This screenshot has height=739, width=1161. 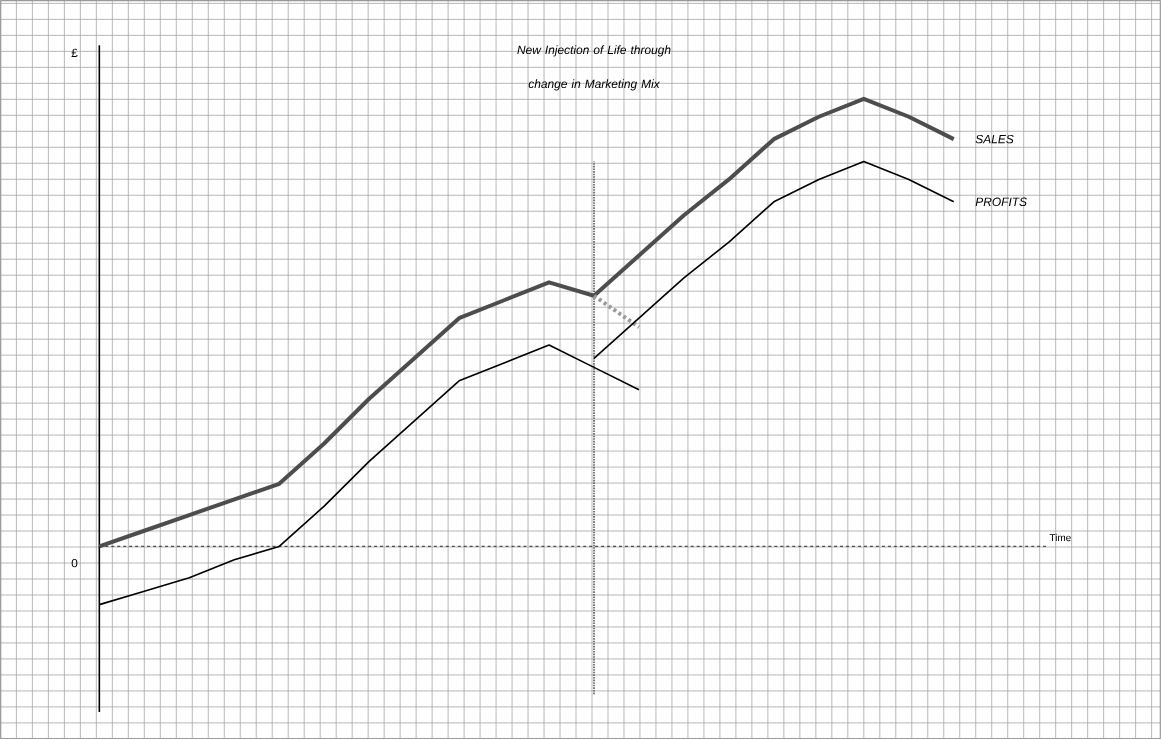 I want to click on series-label: SALES, so click(x=994, y=139).